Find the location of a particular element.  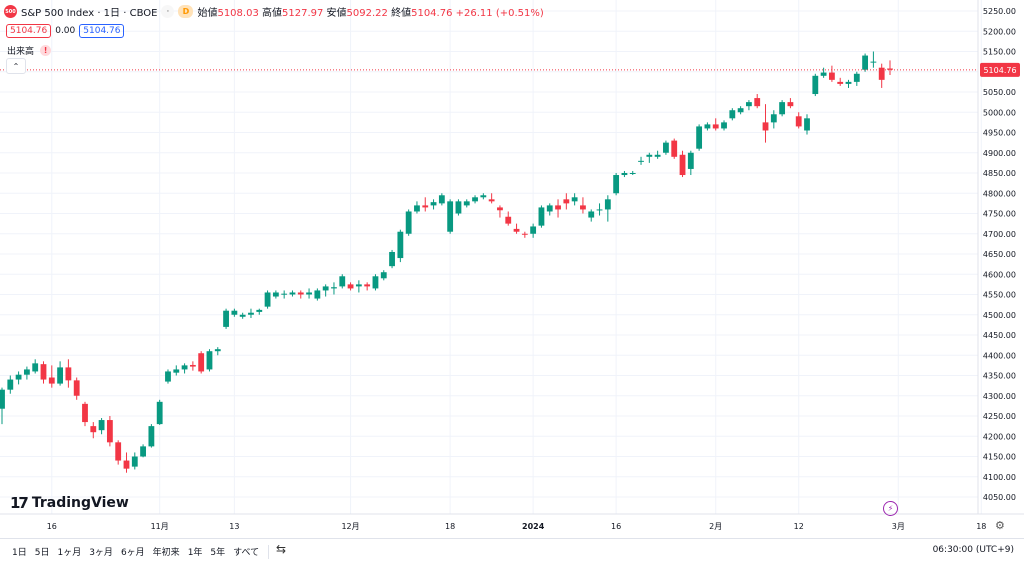

y-tick-label: 4450.00 is located at coordinates (999, 335).